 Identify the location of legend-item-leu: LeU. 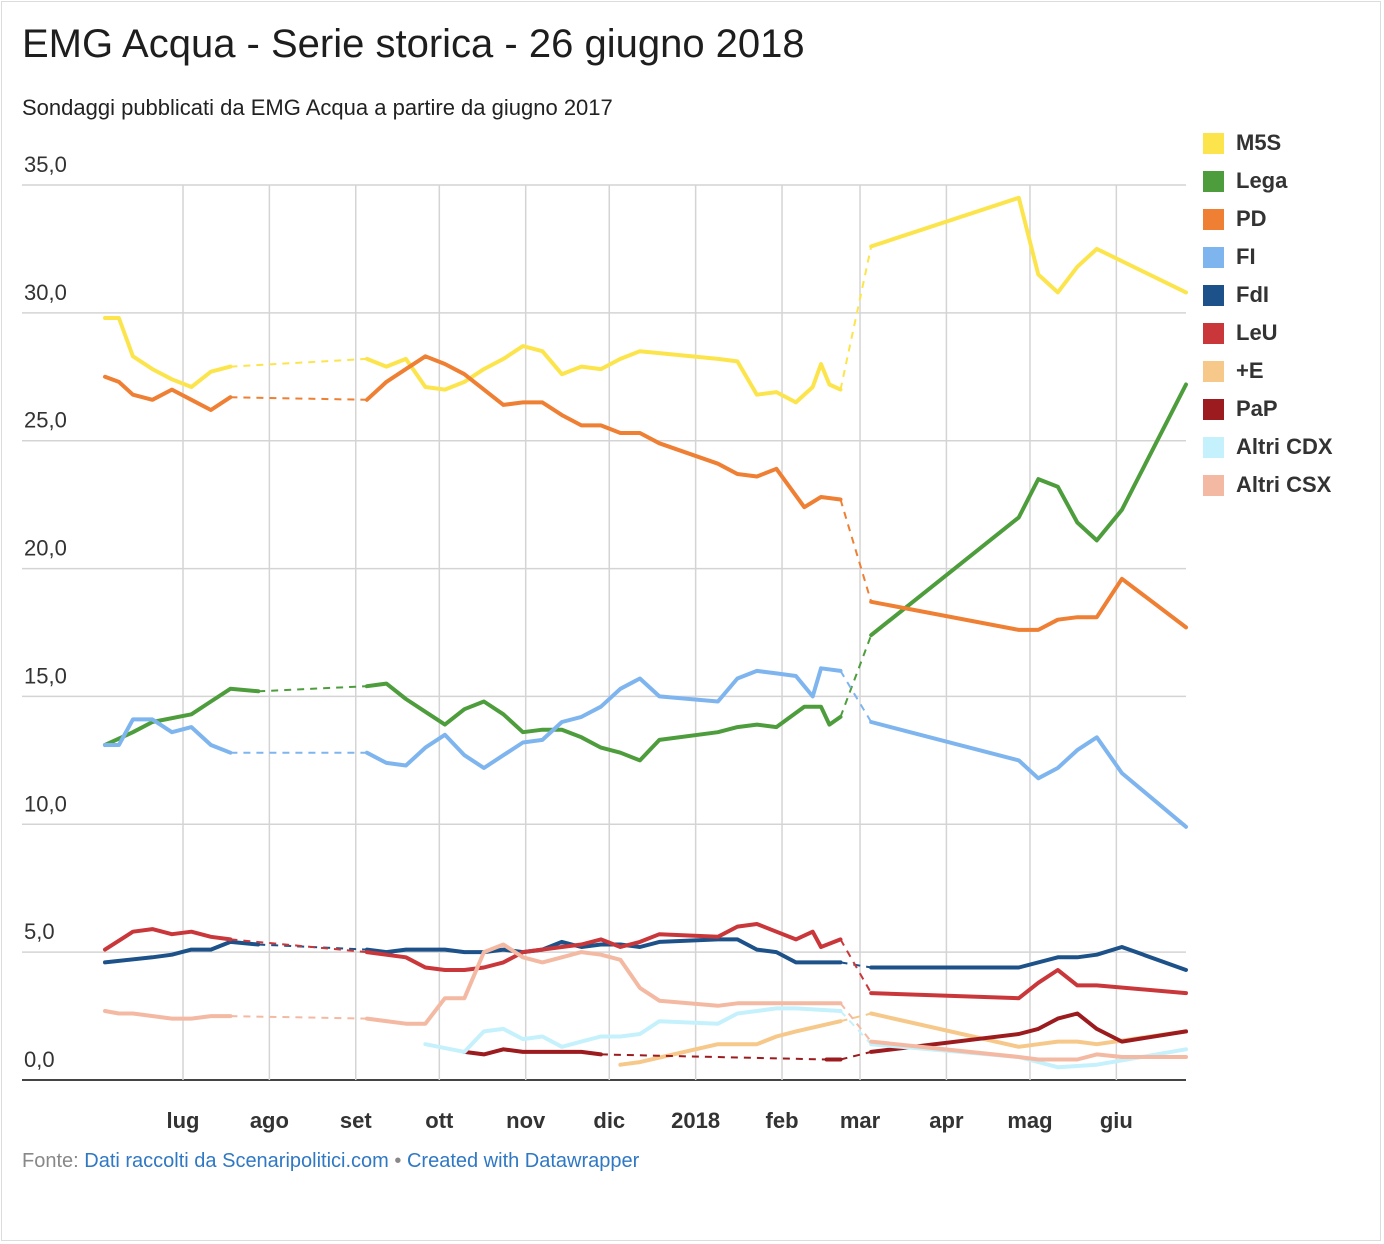
(1268, 333).